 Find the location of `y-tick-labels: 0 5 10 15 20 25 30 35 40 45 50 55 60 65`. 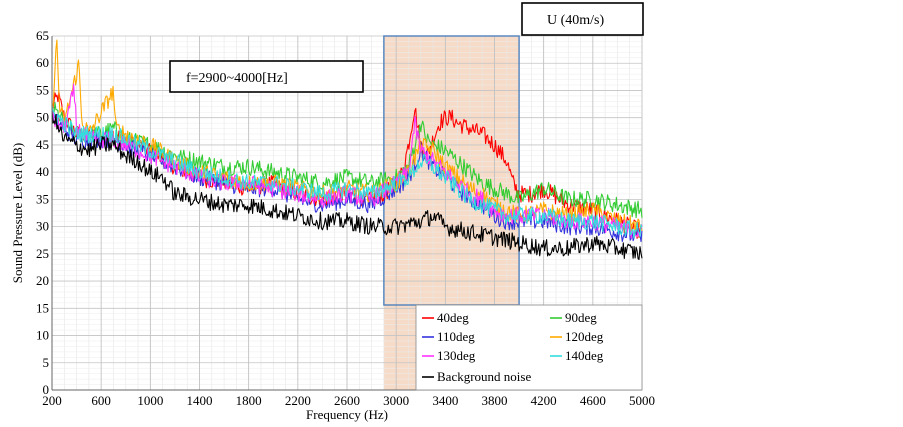

y-tick-labels: 0 5 10 15 20 25 30 35 40 45 50 55 60 65 is located at coordinates (42, 212).